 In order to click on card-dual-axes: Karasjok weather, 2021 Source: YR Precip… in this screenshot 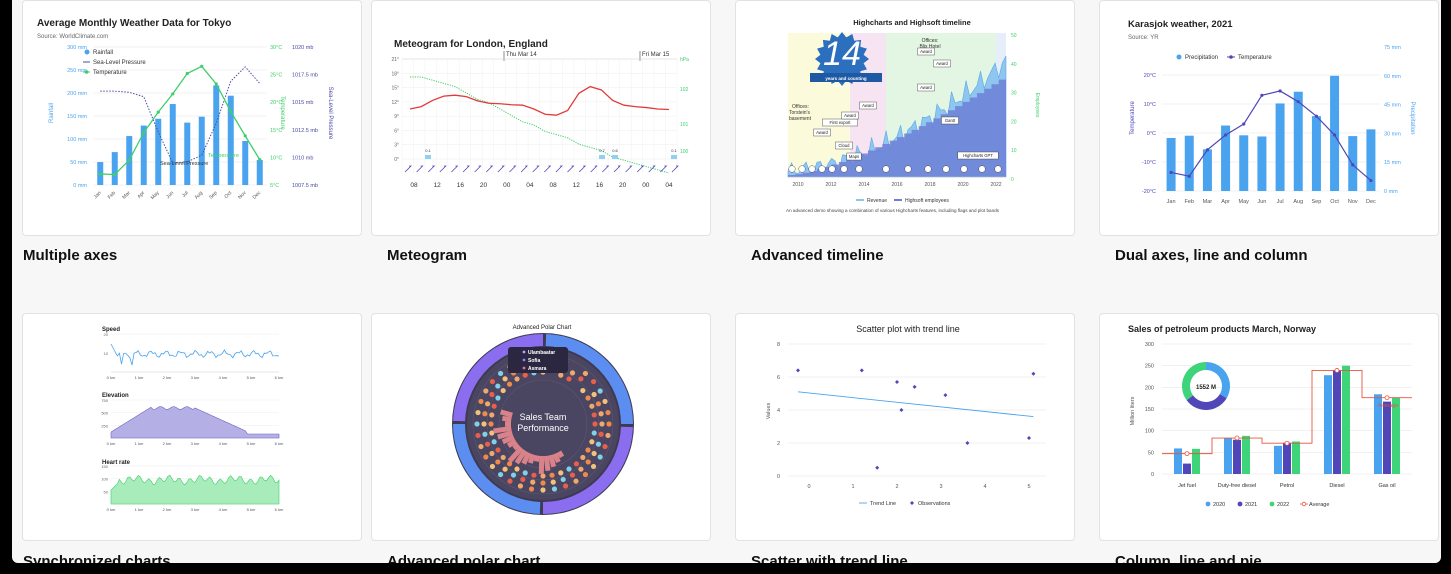, I will do `click(1269, 118)`.